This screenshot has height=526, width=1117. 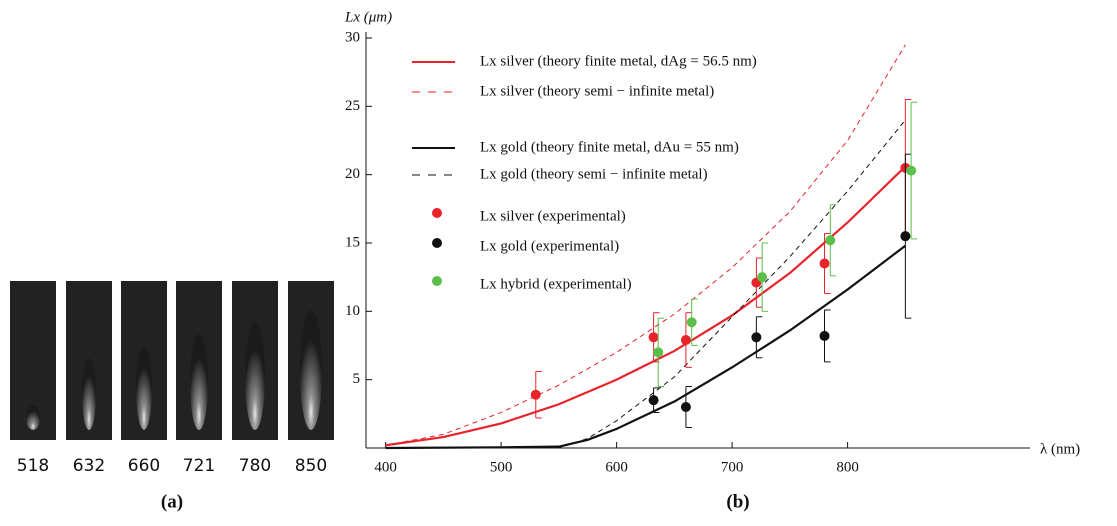 What do you see at coordinates (199, 466) in the screenshot?
I see `image-label: 721` at bounding box center [199, 466].